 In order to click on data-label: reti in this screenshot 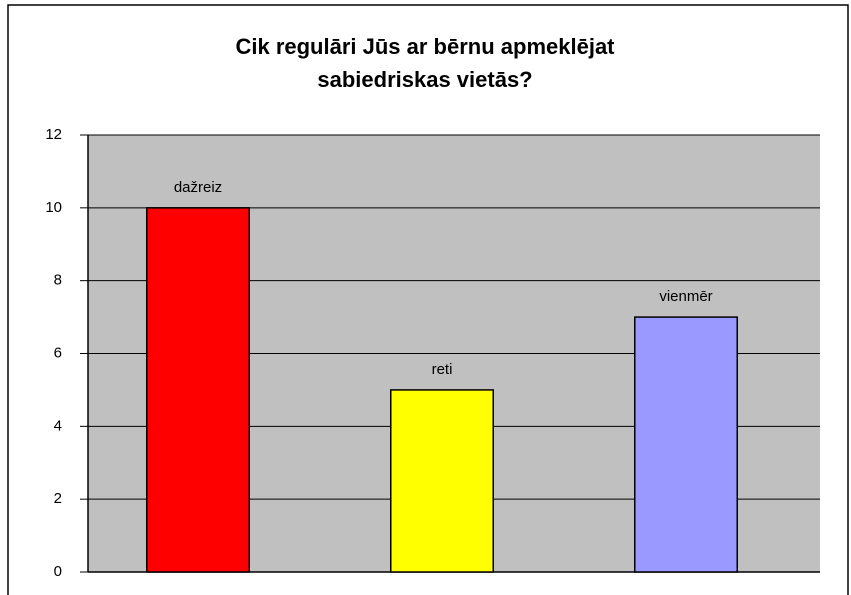, I will do `click(442, 369)`.